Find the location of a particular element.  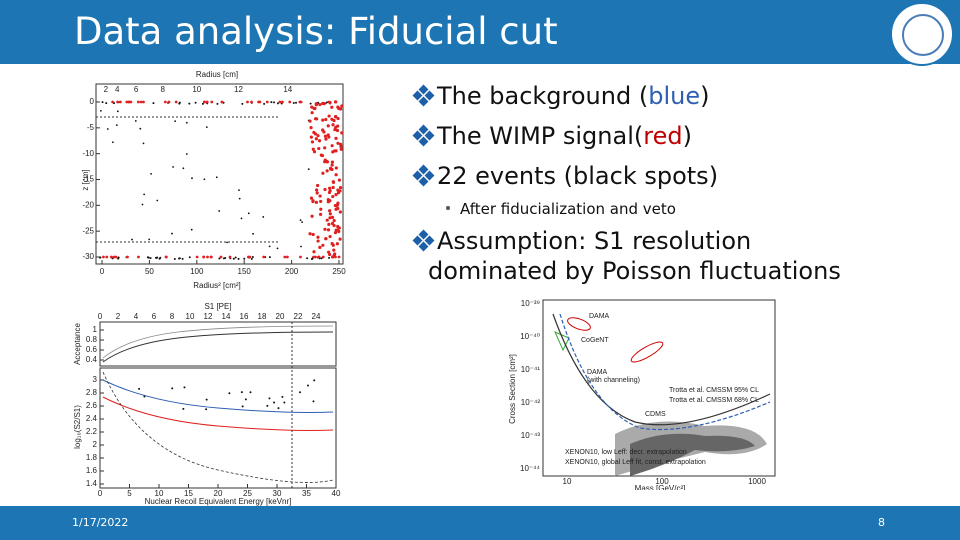

bullet-continuation: dominated by Poisson fluctuations is located at coordinates (634, 271).